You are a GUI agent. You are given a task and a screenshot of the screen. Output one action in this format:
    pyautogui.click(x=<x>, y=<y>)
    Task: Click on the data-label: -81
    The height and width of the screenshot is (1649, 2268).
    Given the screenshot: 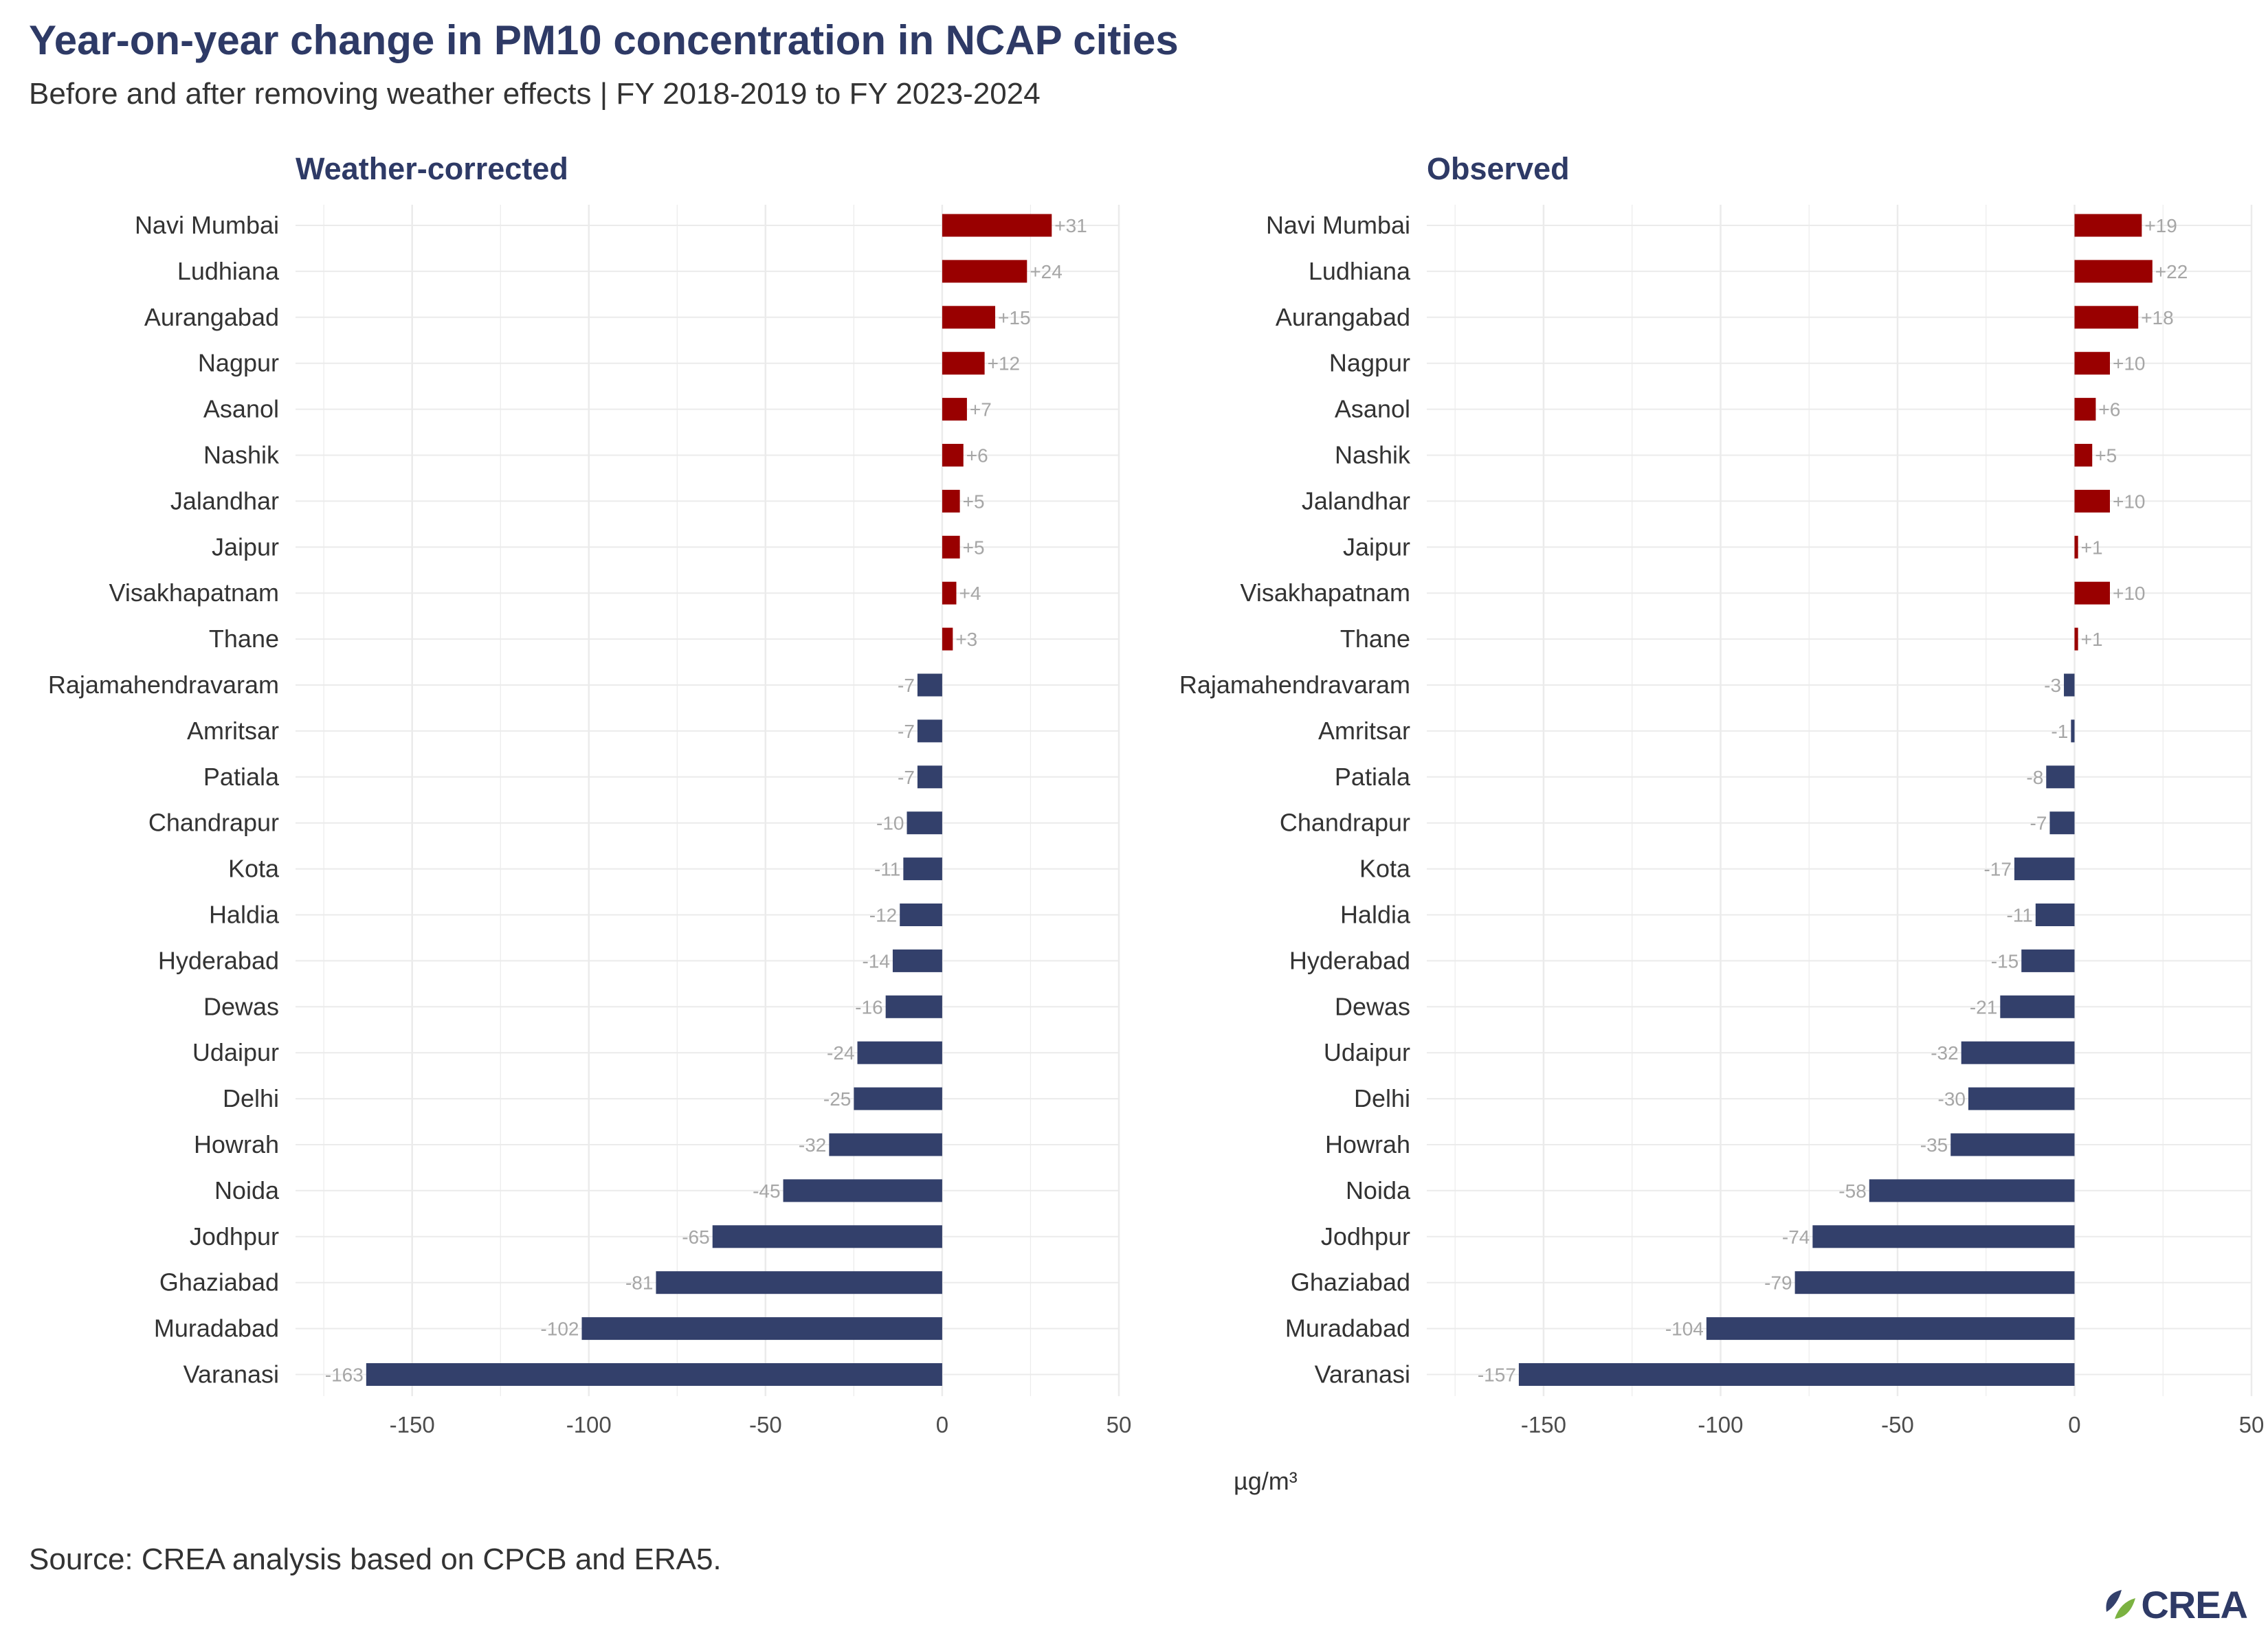 What is the action you would take?
    pyautogui.click(x=639, y=1283)
    